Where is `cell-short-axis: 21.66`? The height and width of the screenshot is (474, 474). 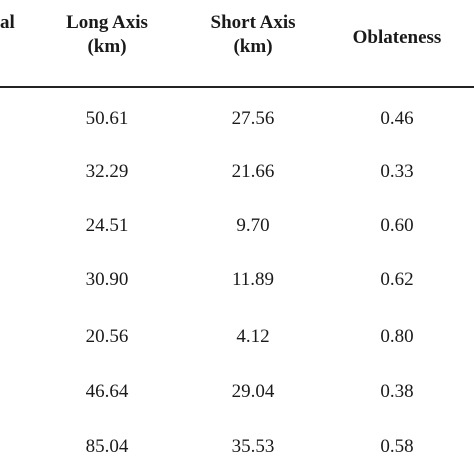 cell-short-axis: 21.66 is located at coordinates (253, 171).